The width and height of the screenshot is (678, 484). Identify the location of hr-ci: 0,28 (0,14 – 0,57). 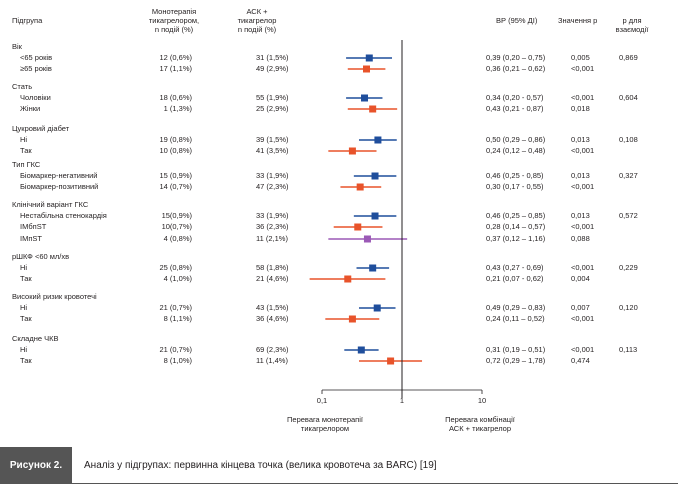
(516, 226).